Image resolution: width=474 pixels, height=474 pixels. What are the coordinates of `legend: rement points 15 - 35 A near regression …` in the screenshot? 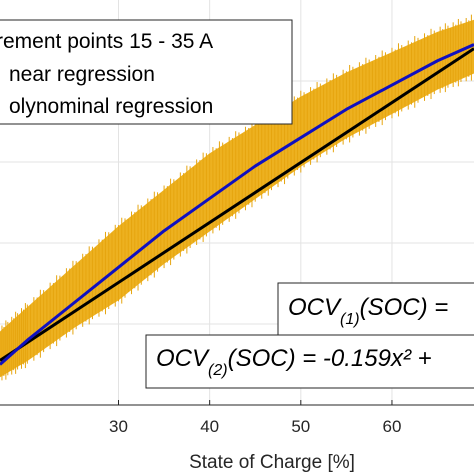 It's located at (146, 72).